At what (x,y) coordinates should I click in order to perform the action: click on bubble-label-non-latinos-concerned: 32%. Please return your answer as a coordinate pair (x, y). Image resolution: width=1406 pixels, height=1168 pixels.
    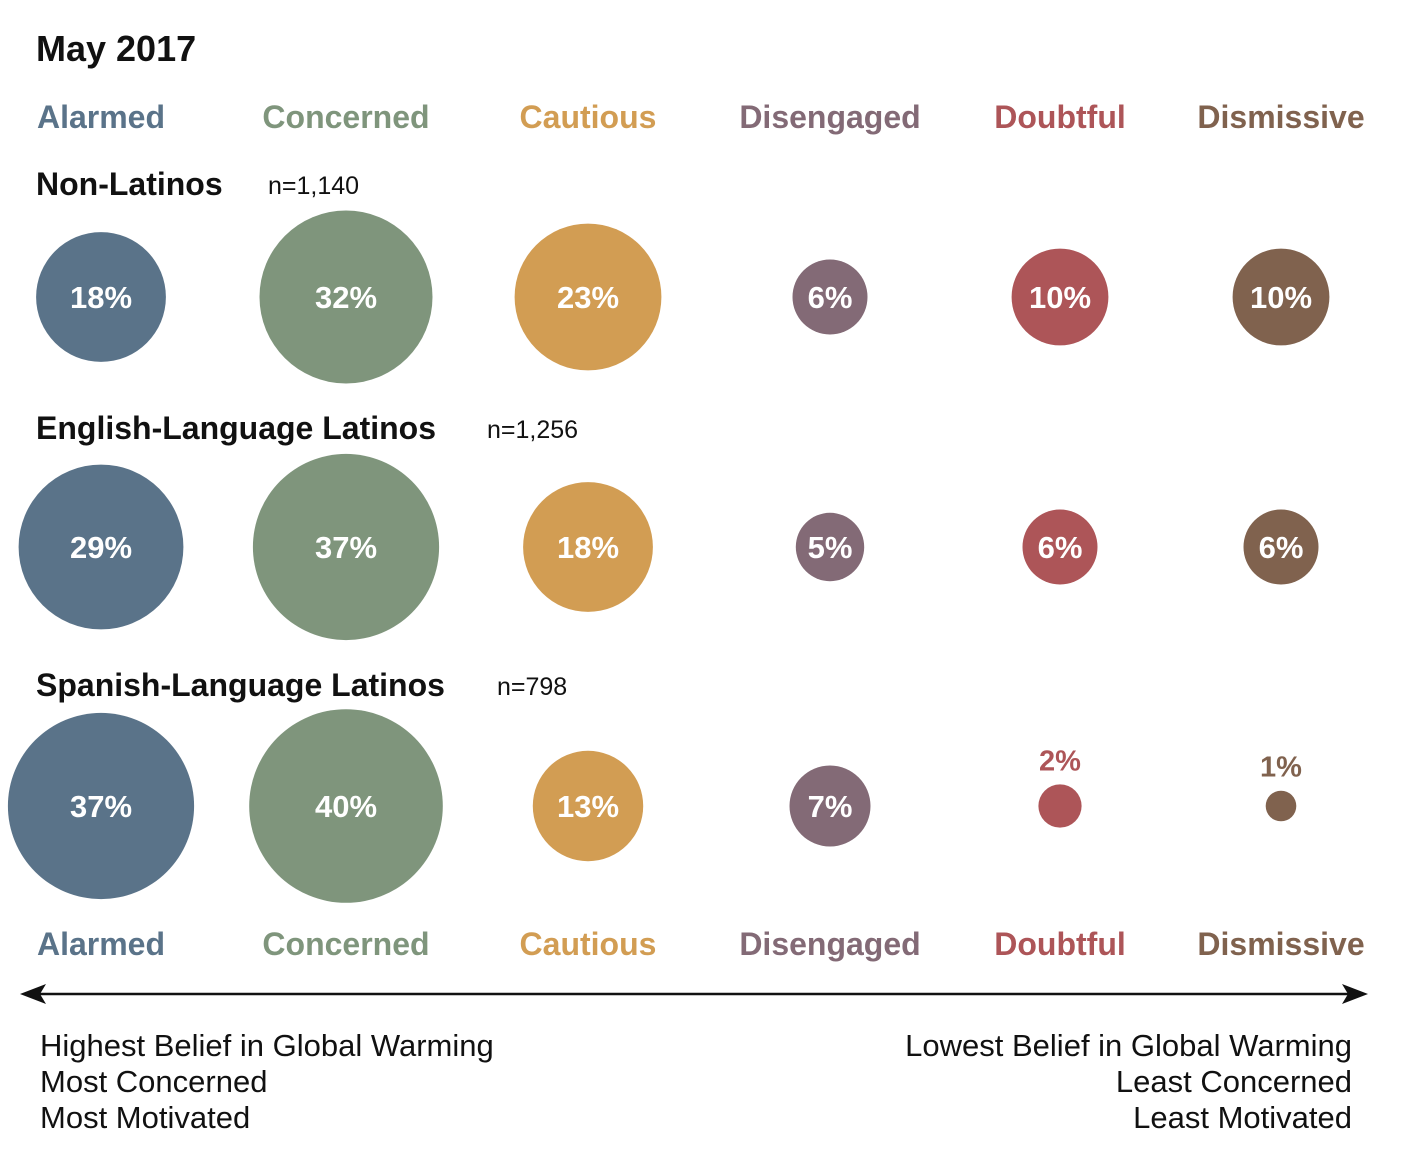
    Looking at the image, I should click on (346, 297).